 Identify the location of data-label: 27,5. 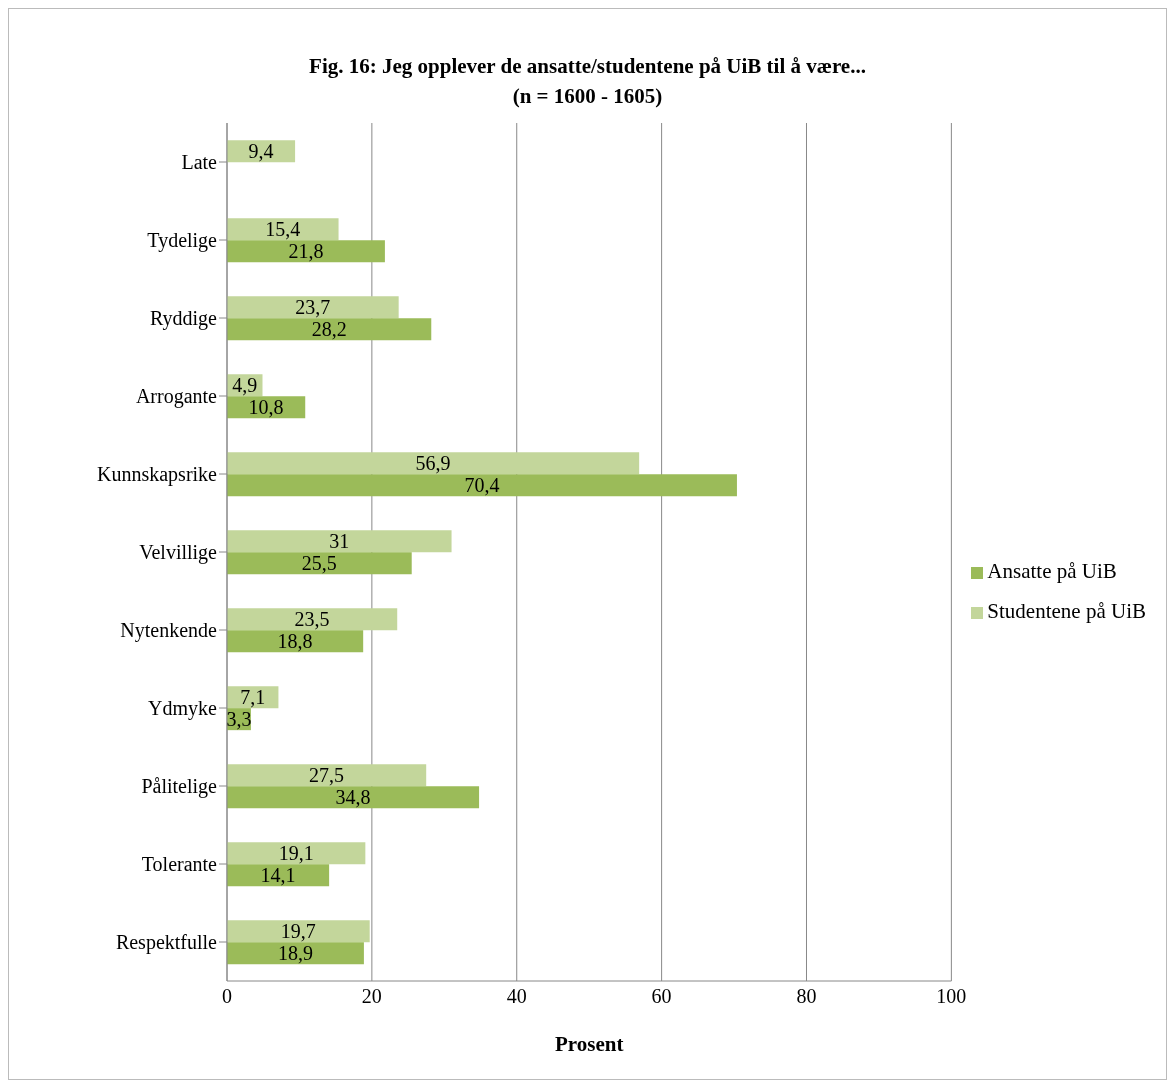
(327, 775).